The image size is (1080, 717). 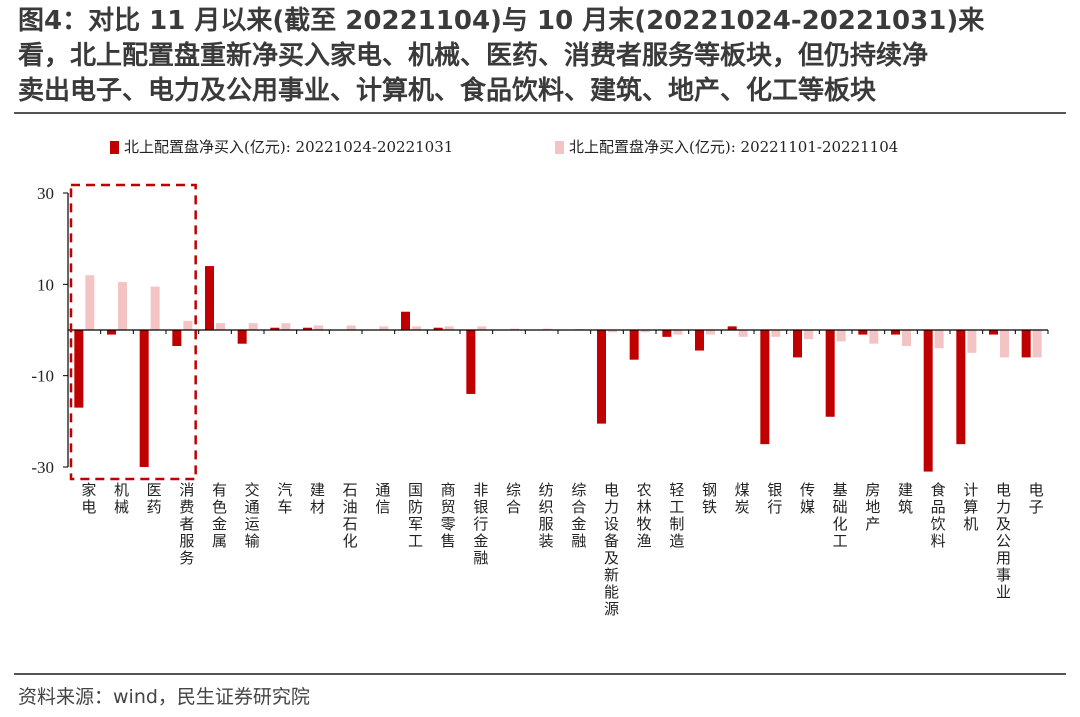 What do you see at coordinates (121, 499) in the screenshot?
I see `category-label: 机械` at bounding box center [121, 499].